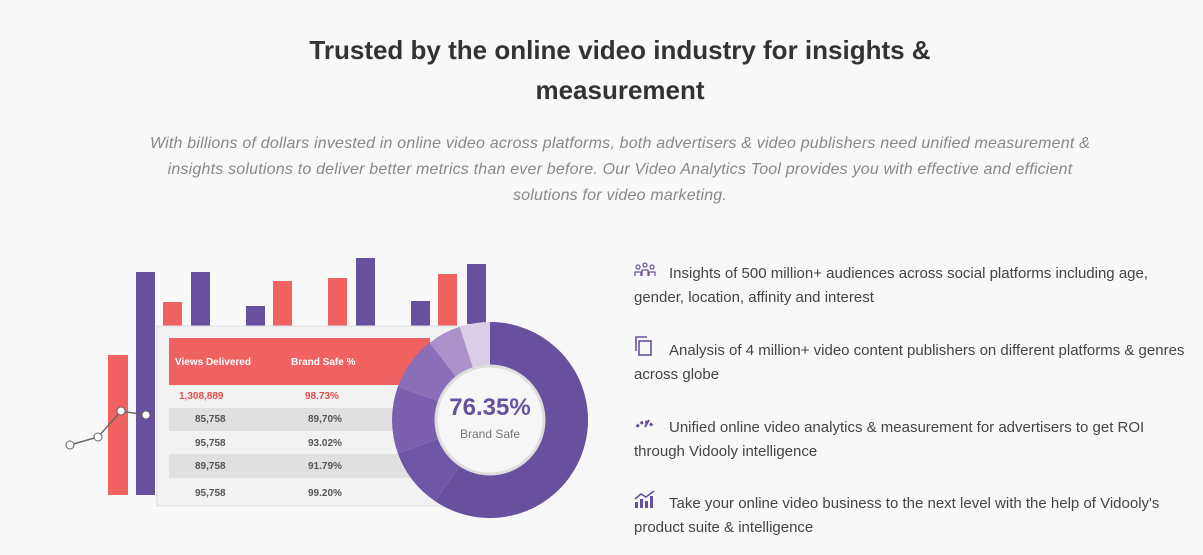  What do you see at coordinates (210, 419) in the screenshot?
I see `table-cell: 85,758` at bounding box center [210, 419].